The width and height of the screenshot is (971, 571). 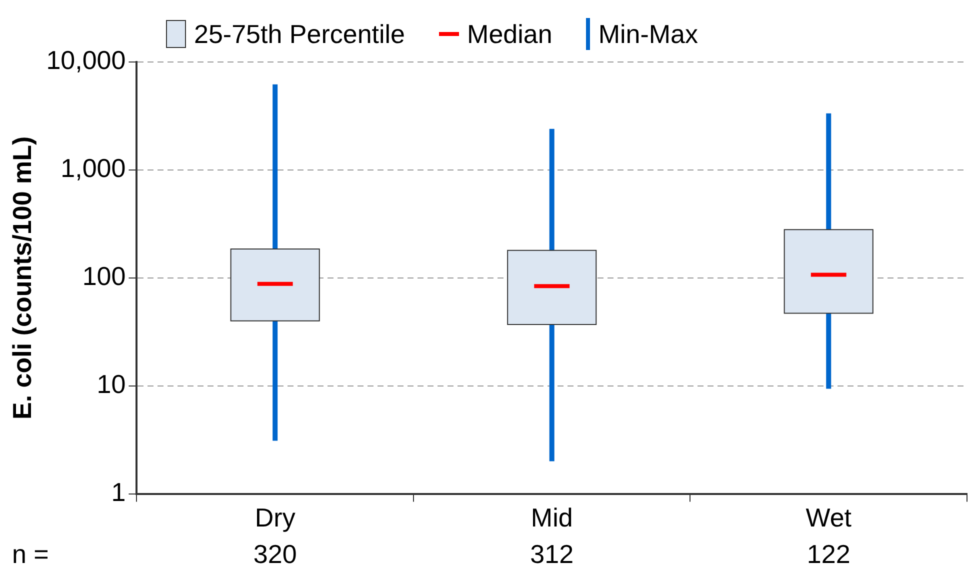 What do you see at coordinates (21, 278) in the screenshot?
I see `y-axis-title: E. coli (counts/100 mL)` at bounding box center [21, 278].